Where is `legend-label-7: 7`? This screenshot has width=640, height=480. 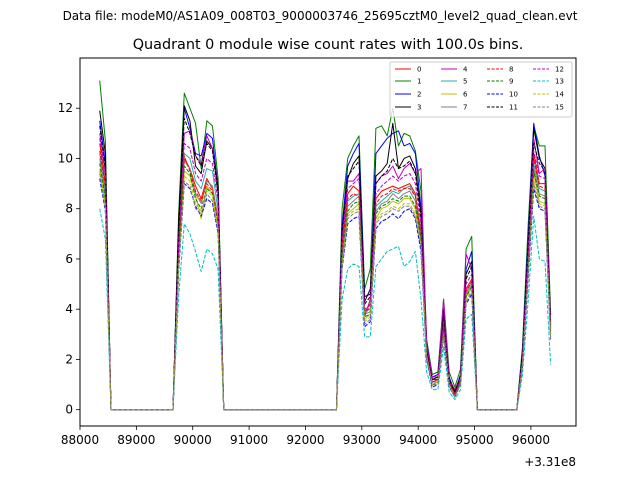
legend-label-7: 7 is located at coordinates (465, 108).